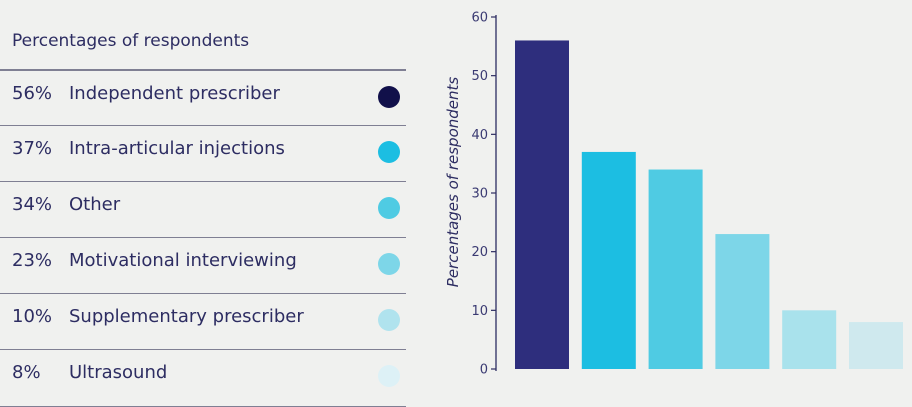 The width and height of the screenshot is (912, 407). I want to click on legend-item-label: Independent prescriber, so click(174, 93).